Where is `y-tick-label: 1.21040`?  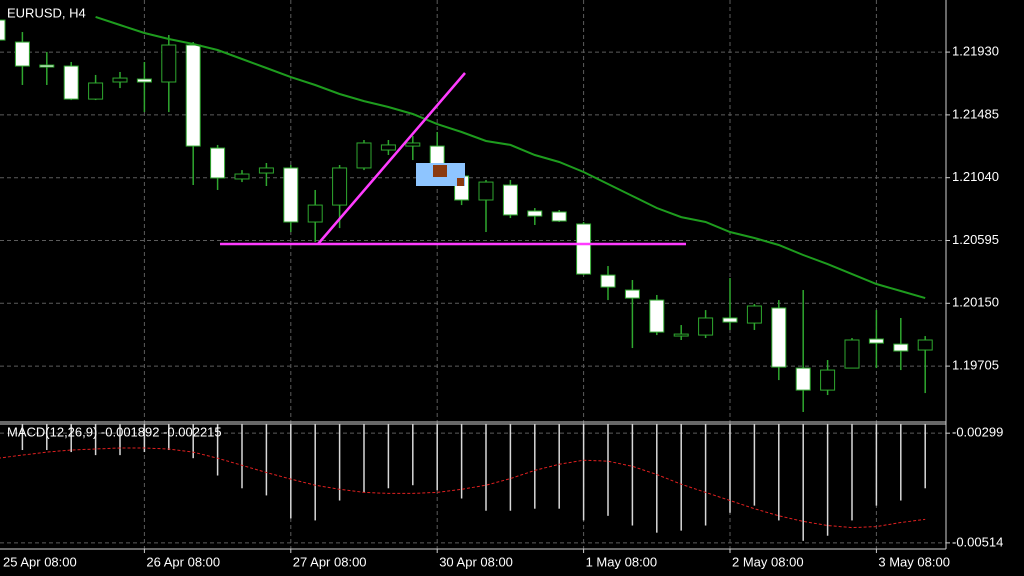
y-tick-label: 1.21040 is located at coordinates (975, 176).